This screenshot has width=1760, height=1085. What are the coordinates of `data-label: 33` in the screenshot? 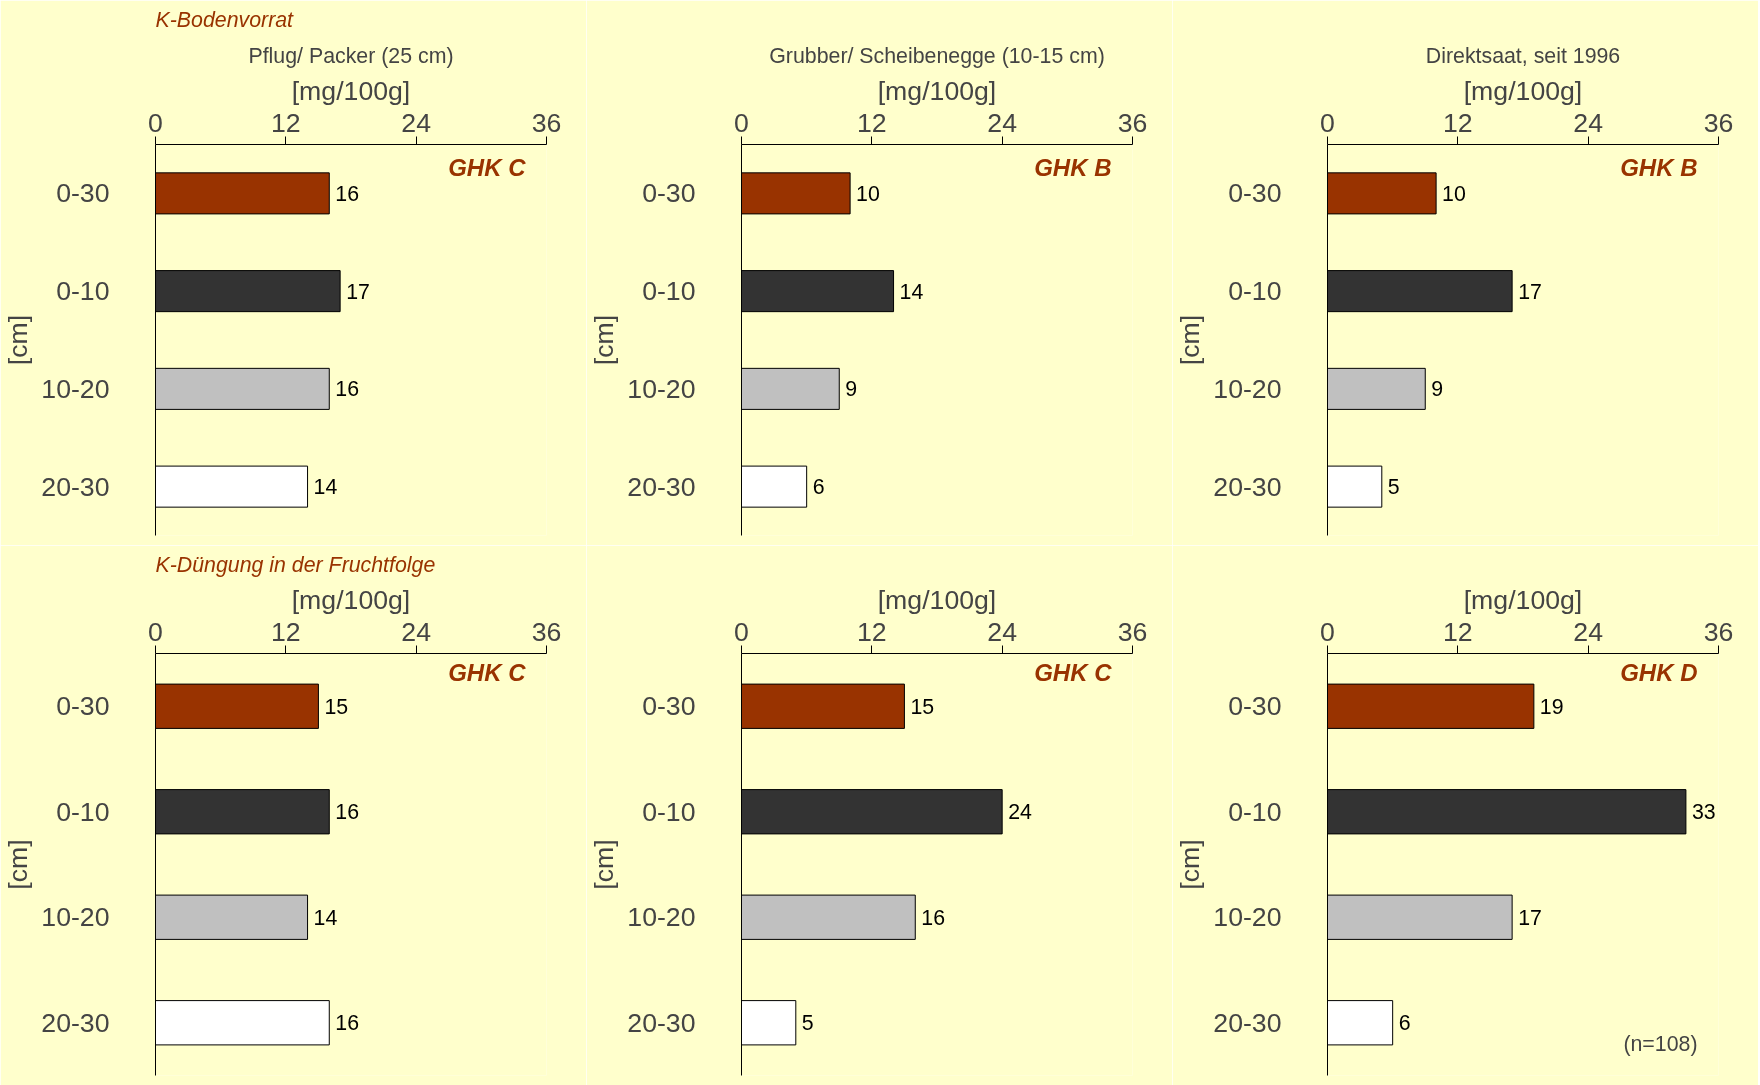 It's located at (1703, 812).